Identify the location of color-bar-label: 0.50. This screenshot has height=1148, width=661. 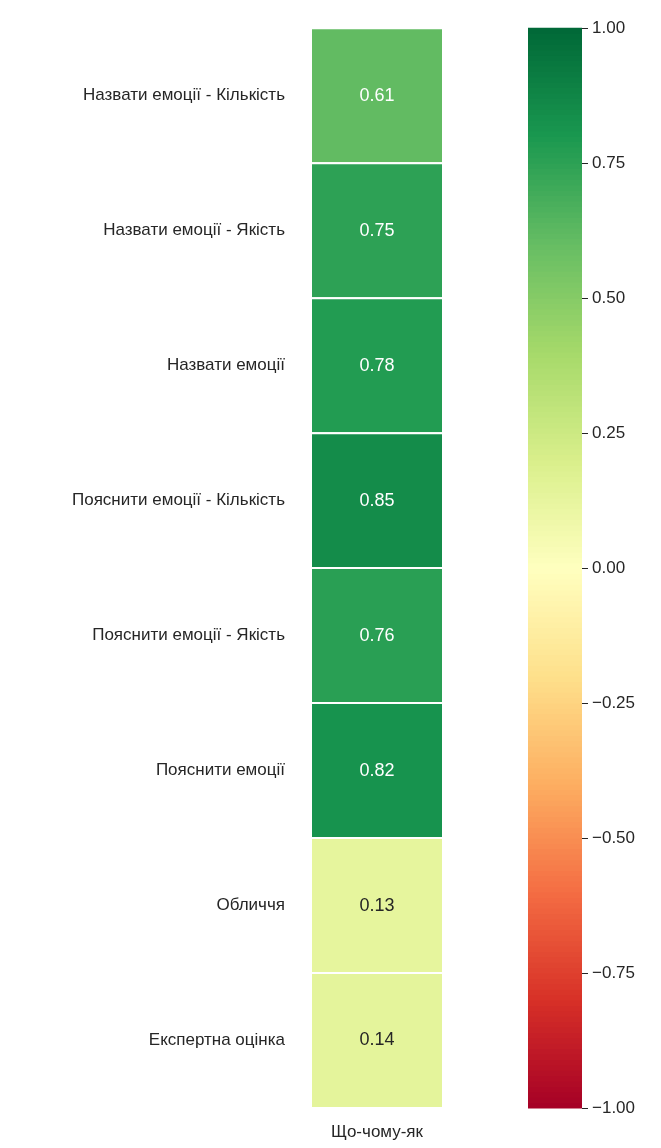
(609, 297).